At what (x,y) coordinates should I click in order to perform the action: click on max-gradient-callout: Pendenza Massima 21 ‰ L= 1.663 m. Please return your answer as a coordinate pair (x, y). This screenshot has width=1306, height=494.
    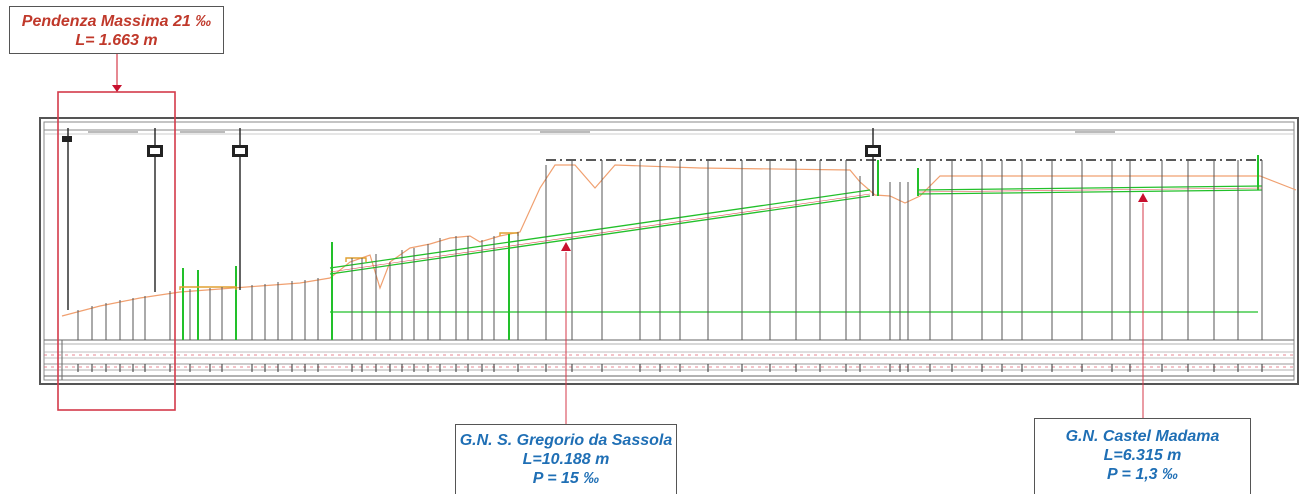
    Looking at the image, I should click on (116, 30).